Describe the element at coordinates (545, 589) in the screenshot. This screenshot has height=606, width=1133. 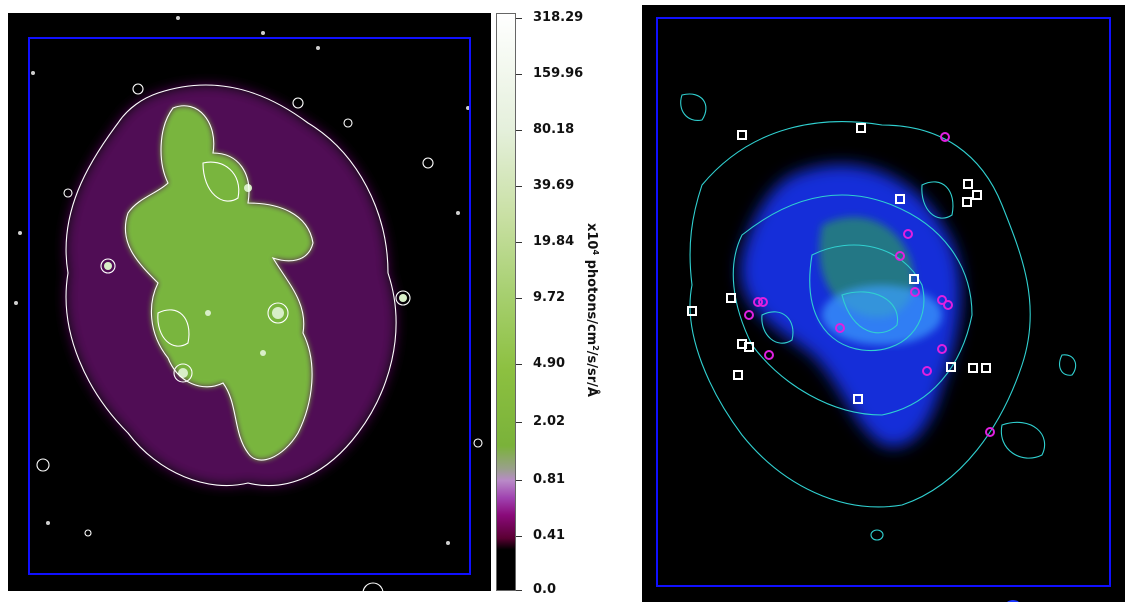
I see `colorbar-tick-label: 0.0` at that location.